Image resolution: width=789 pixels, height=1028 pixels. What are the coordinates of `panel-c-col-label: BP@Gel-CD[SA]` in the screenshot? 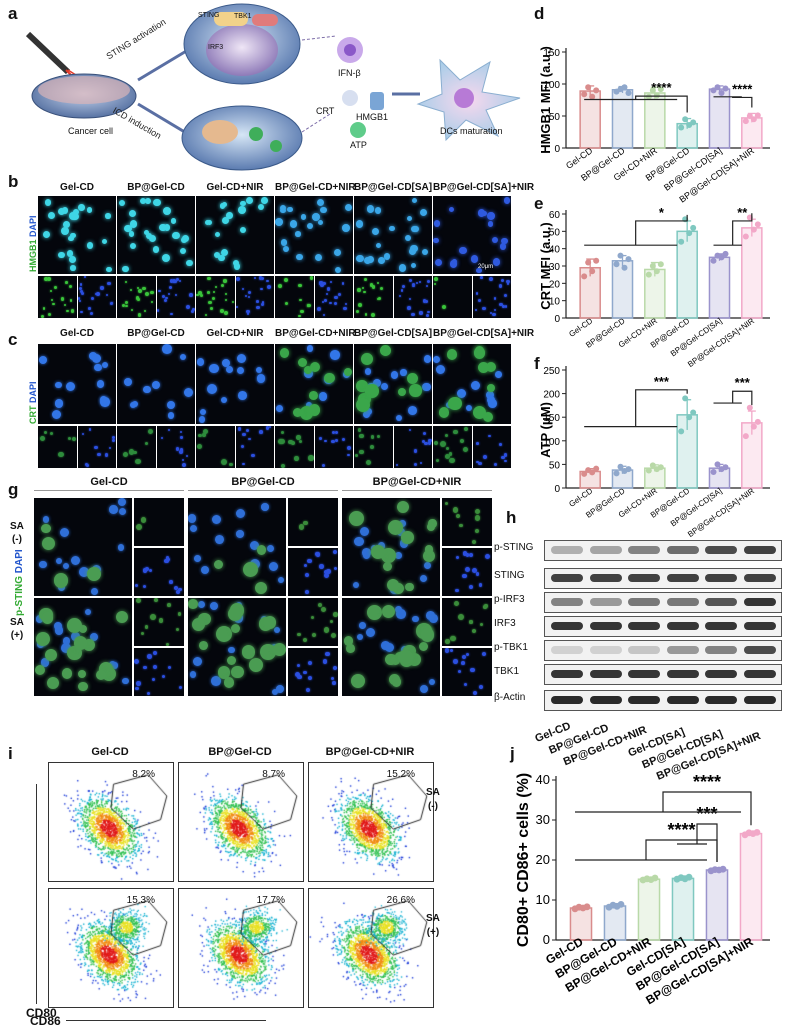 It's located at (393, 333).